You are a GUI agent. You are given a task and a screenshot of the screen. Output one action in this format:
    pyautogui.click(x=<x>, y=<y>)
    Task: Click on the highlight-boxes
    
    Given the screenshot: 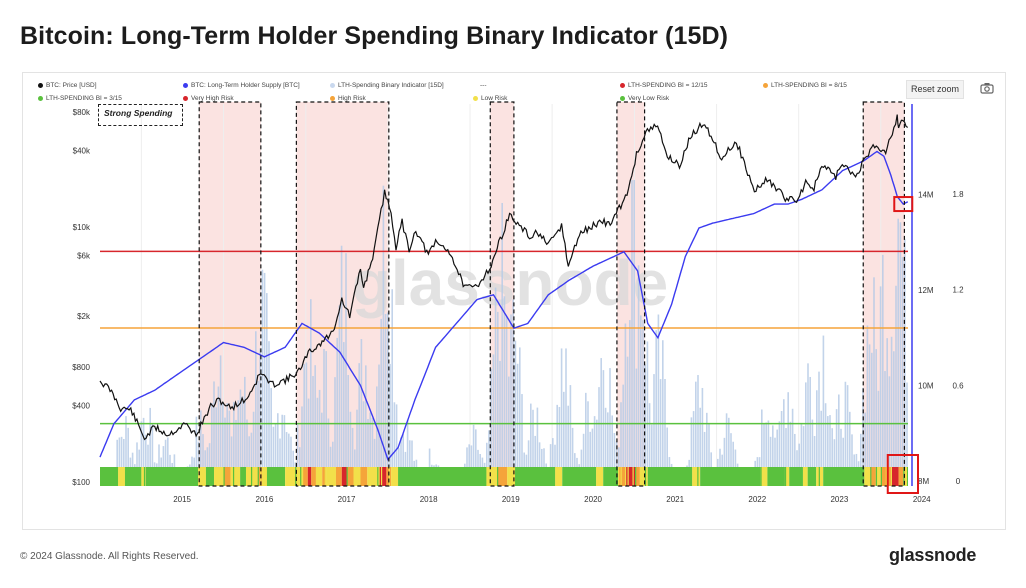 What is the action you would take?
    pyautogui.click(x=902, y=345)
    